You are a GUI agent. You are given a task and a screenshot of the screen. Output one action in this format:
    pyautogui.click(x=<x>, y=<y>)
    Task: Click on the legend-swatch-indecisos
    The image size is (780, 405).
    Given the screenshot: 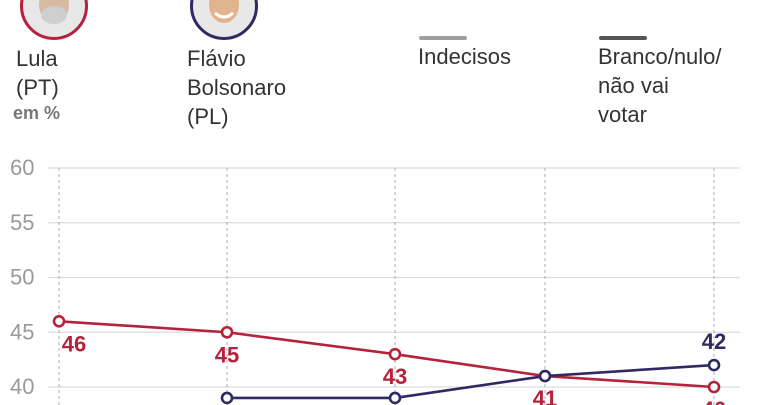 What is the action you would take?
    pyautogui.click(x=443, y=38)
    